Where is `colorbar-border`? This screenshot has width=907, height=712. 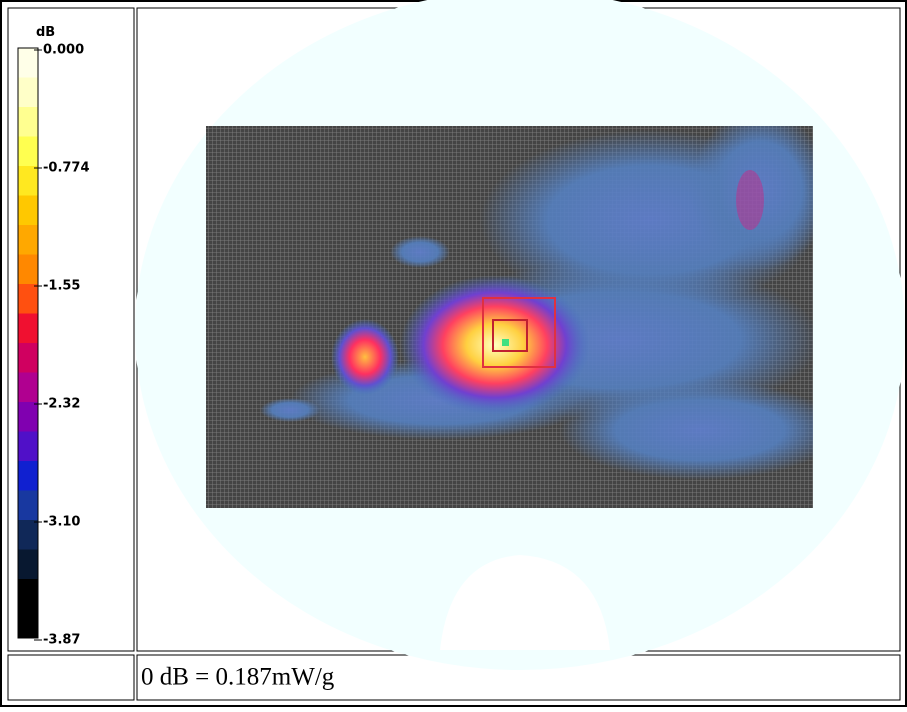
colorbar-border is located at coordinates (28, 343).